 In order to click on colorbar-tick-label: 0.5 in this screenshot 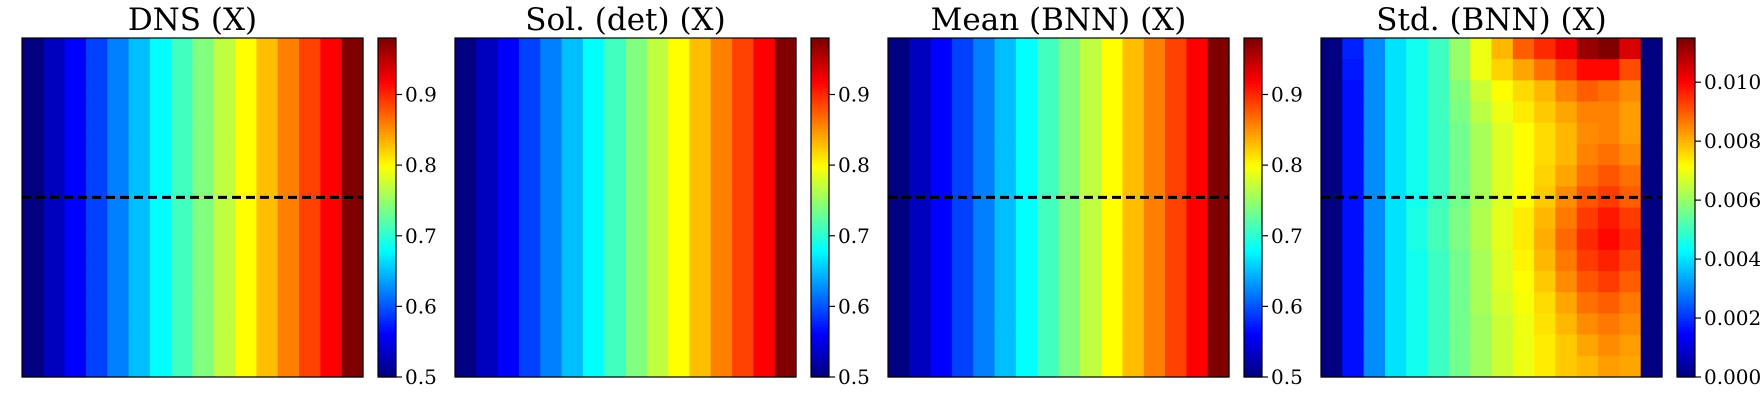, I will do `click(421, 377)`.